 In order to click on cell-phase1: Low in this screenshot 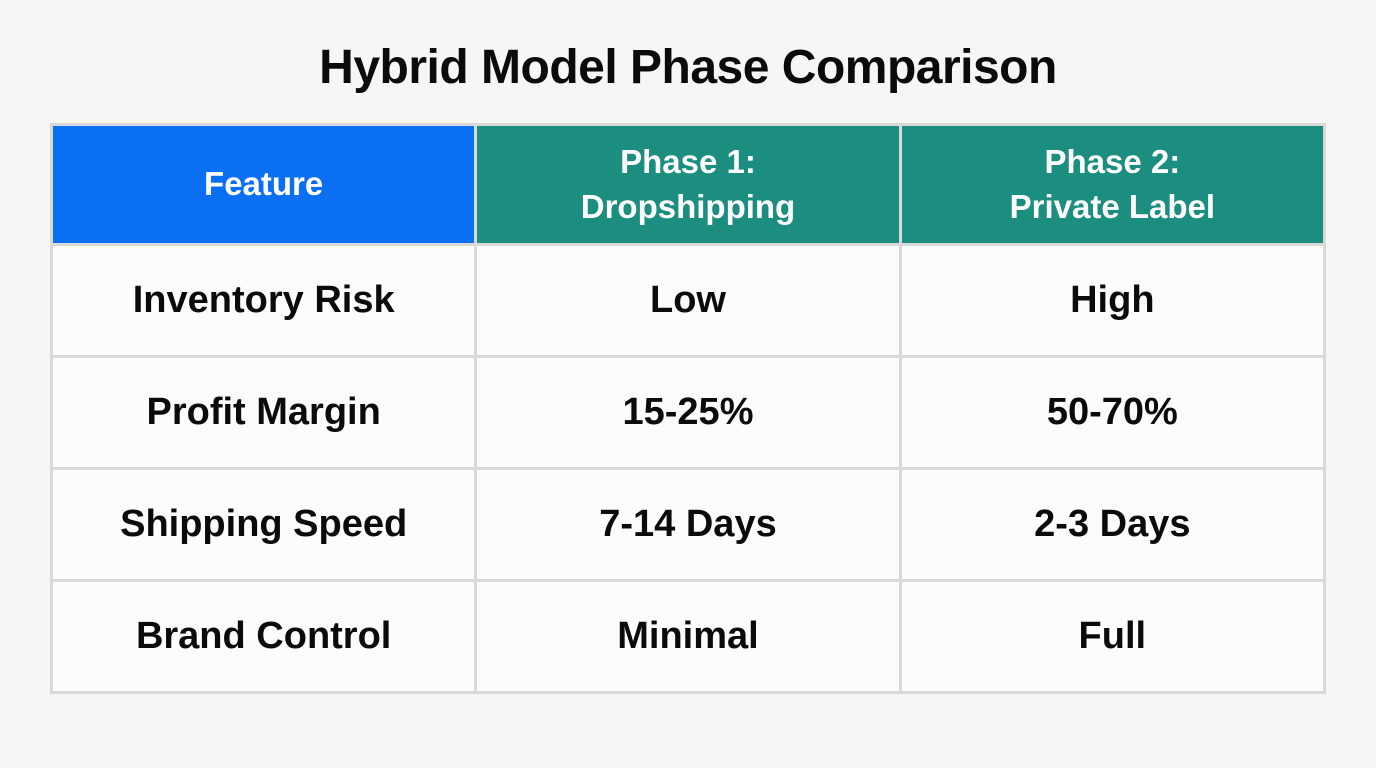, I will do `click(688, 300)`.